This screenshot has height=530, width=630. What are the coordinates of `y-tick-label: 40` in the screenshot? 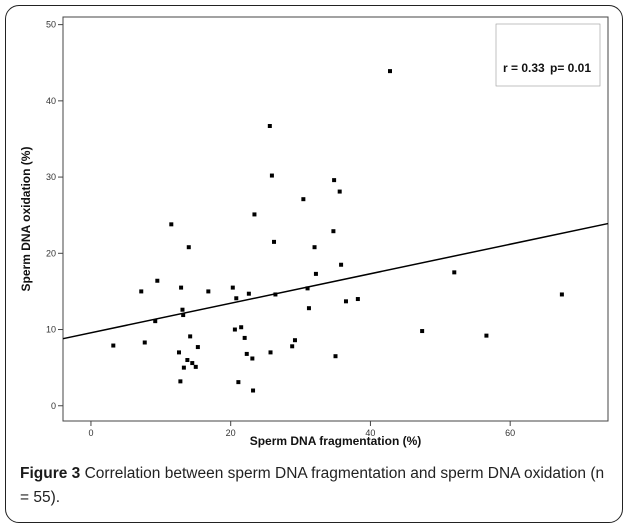 It's located at (51, 101).